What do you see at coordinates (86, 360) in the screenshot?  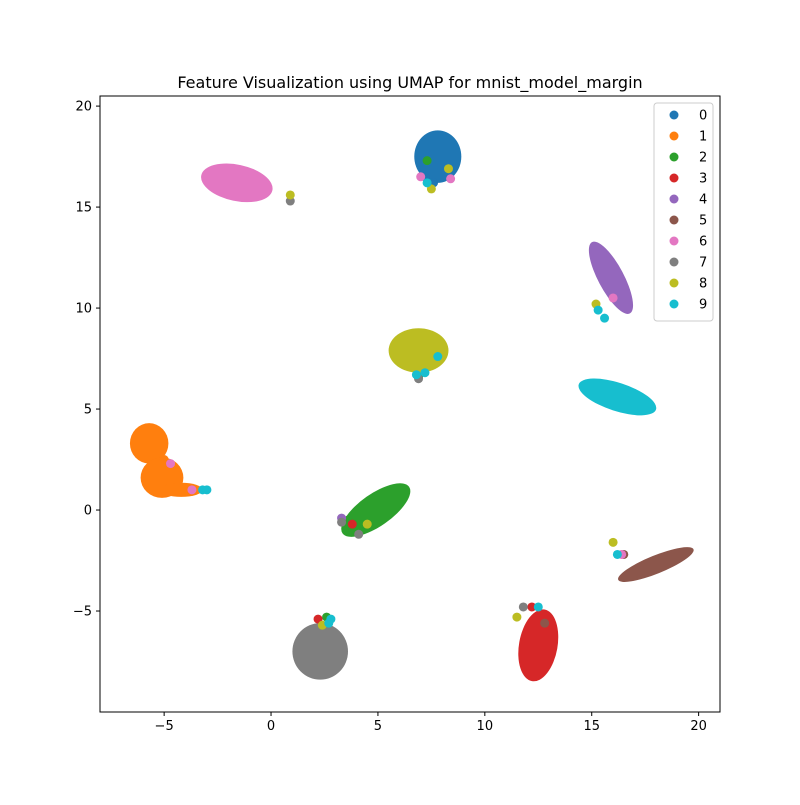 I see `y-axis-ticks: −5 0 5 10 15 20` at bounding box center [86, 360].